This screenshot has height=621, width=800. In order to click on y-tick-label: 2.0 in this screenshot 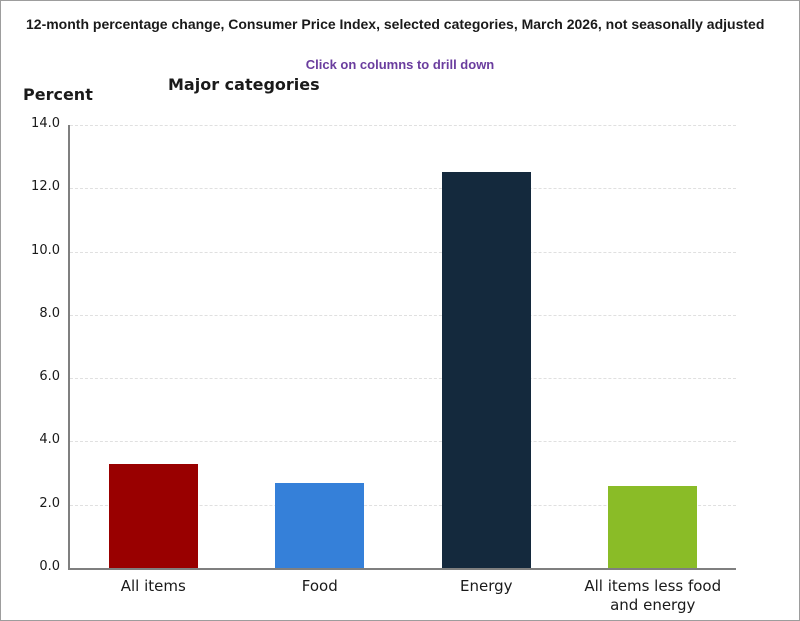, I will do `click(49, 503)`.